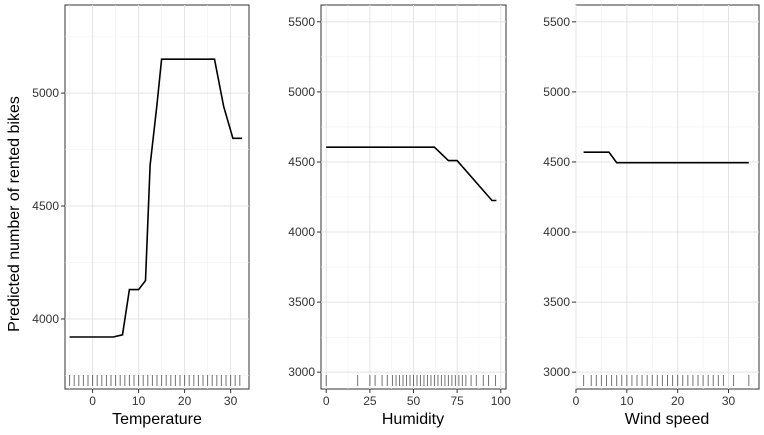 This screenshot has width=764, height=435. What do you see at coordinates (14, 214) in the screenshot?
I see `y-axis-title: Predicted number of rented bikes` at bounding box center [14, 214].